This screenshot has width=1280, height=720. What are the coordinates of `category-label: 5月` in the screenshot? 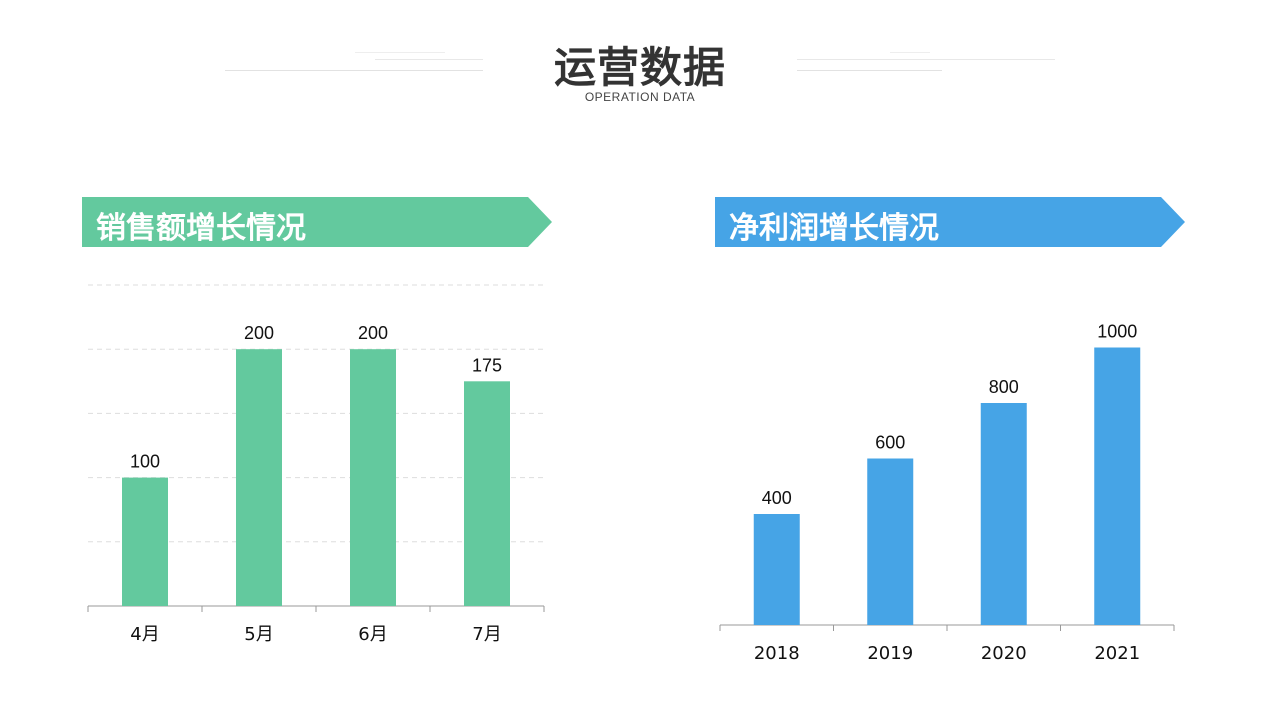 It's located at (258, 634).